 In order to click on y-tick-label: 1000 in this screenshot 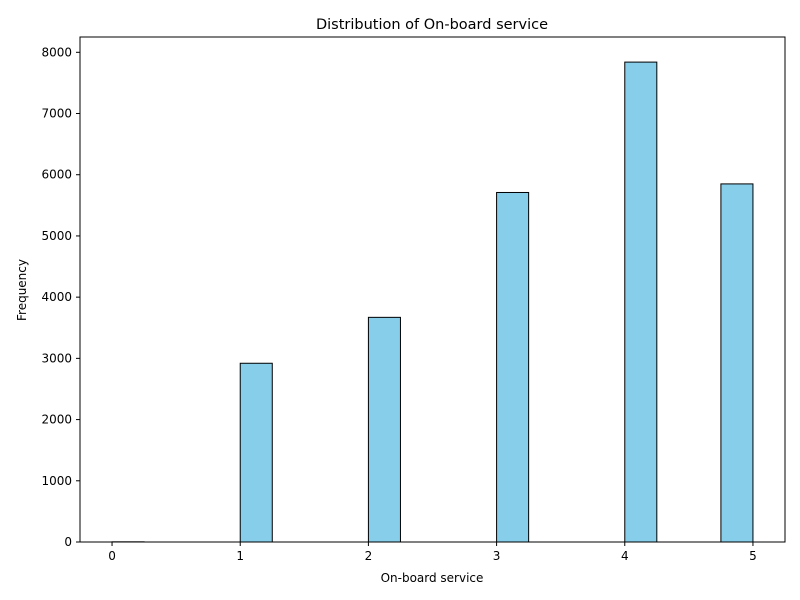, I will do `click(56, 481)`.